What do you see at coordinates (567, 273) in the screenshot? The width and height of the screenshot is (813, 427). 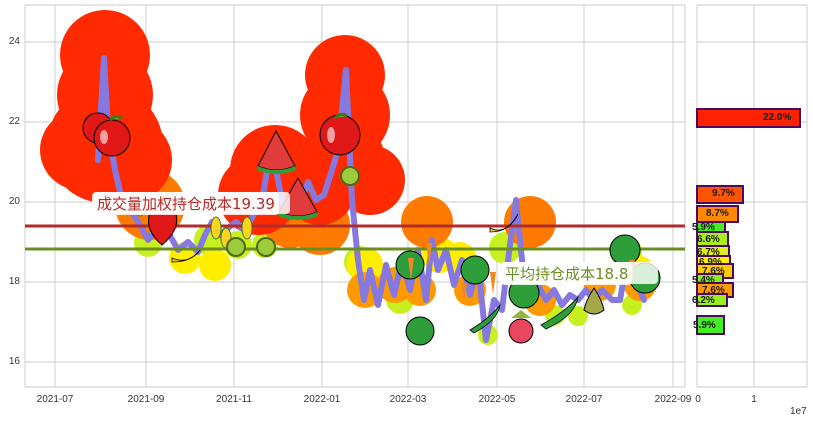 I see `avg-cost-label: 平均持仓成本18.8` at bounding box center [567, 273].